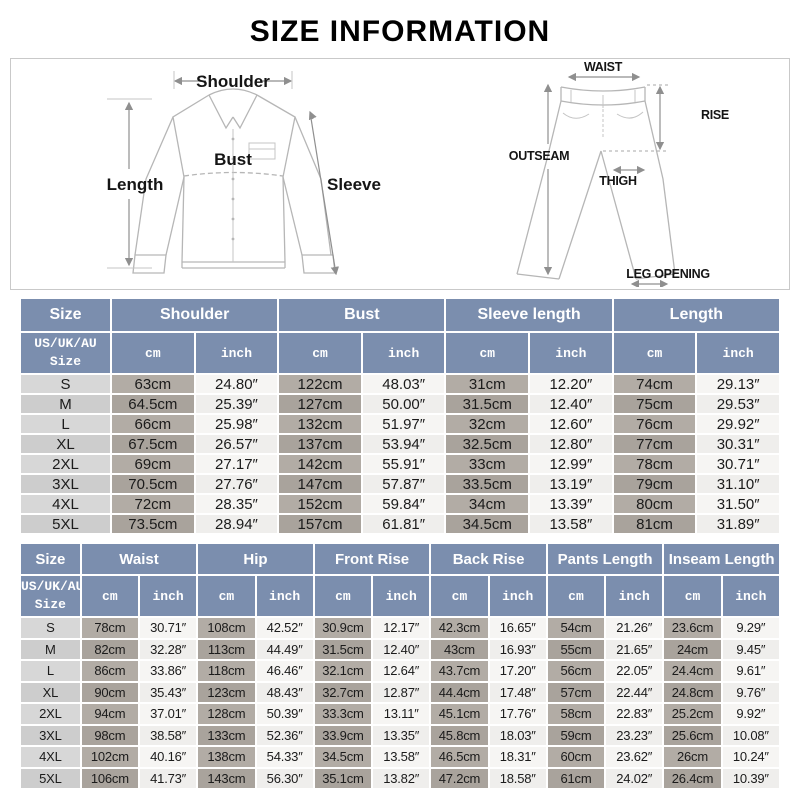  I want to click on cm-value: 32.1cm, so click(343, 671).